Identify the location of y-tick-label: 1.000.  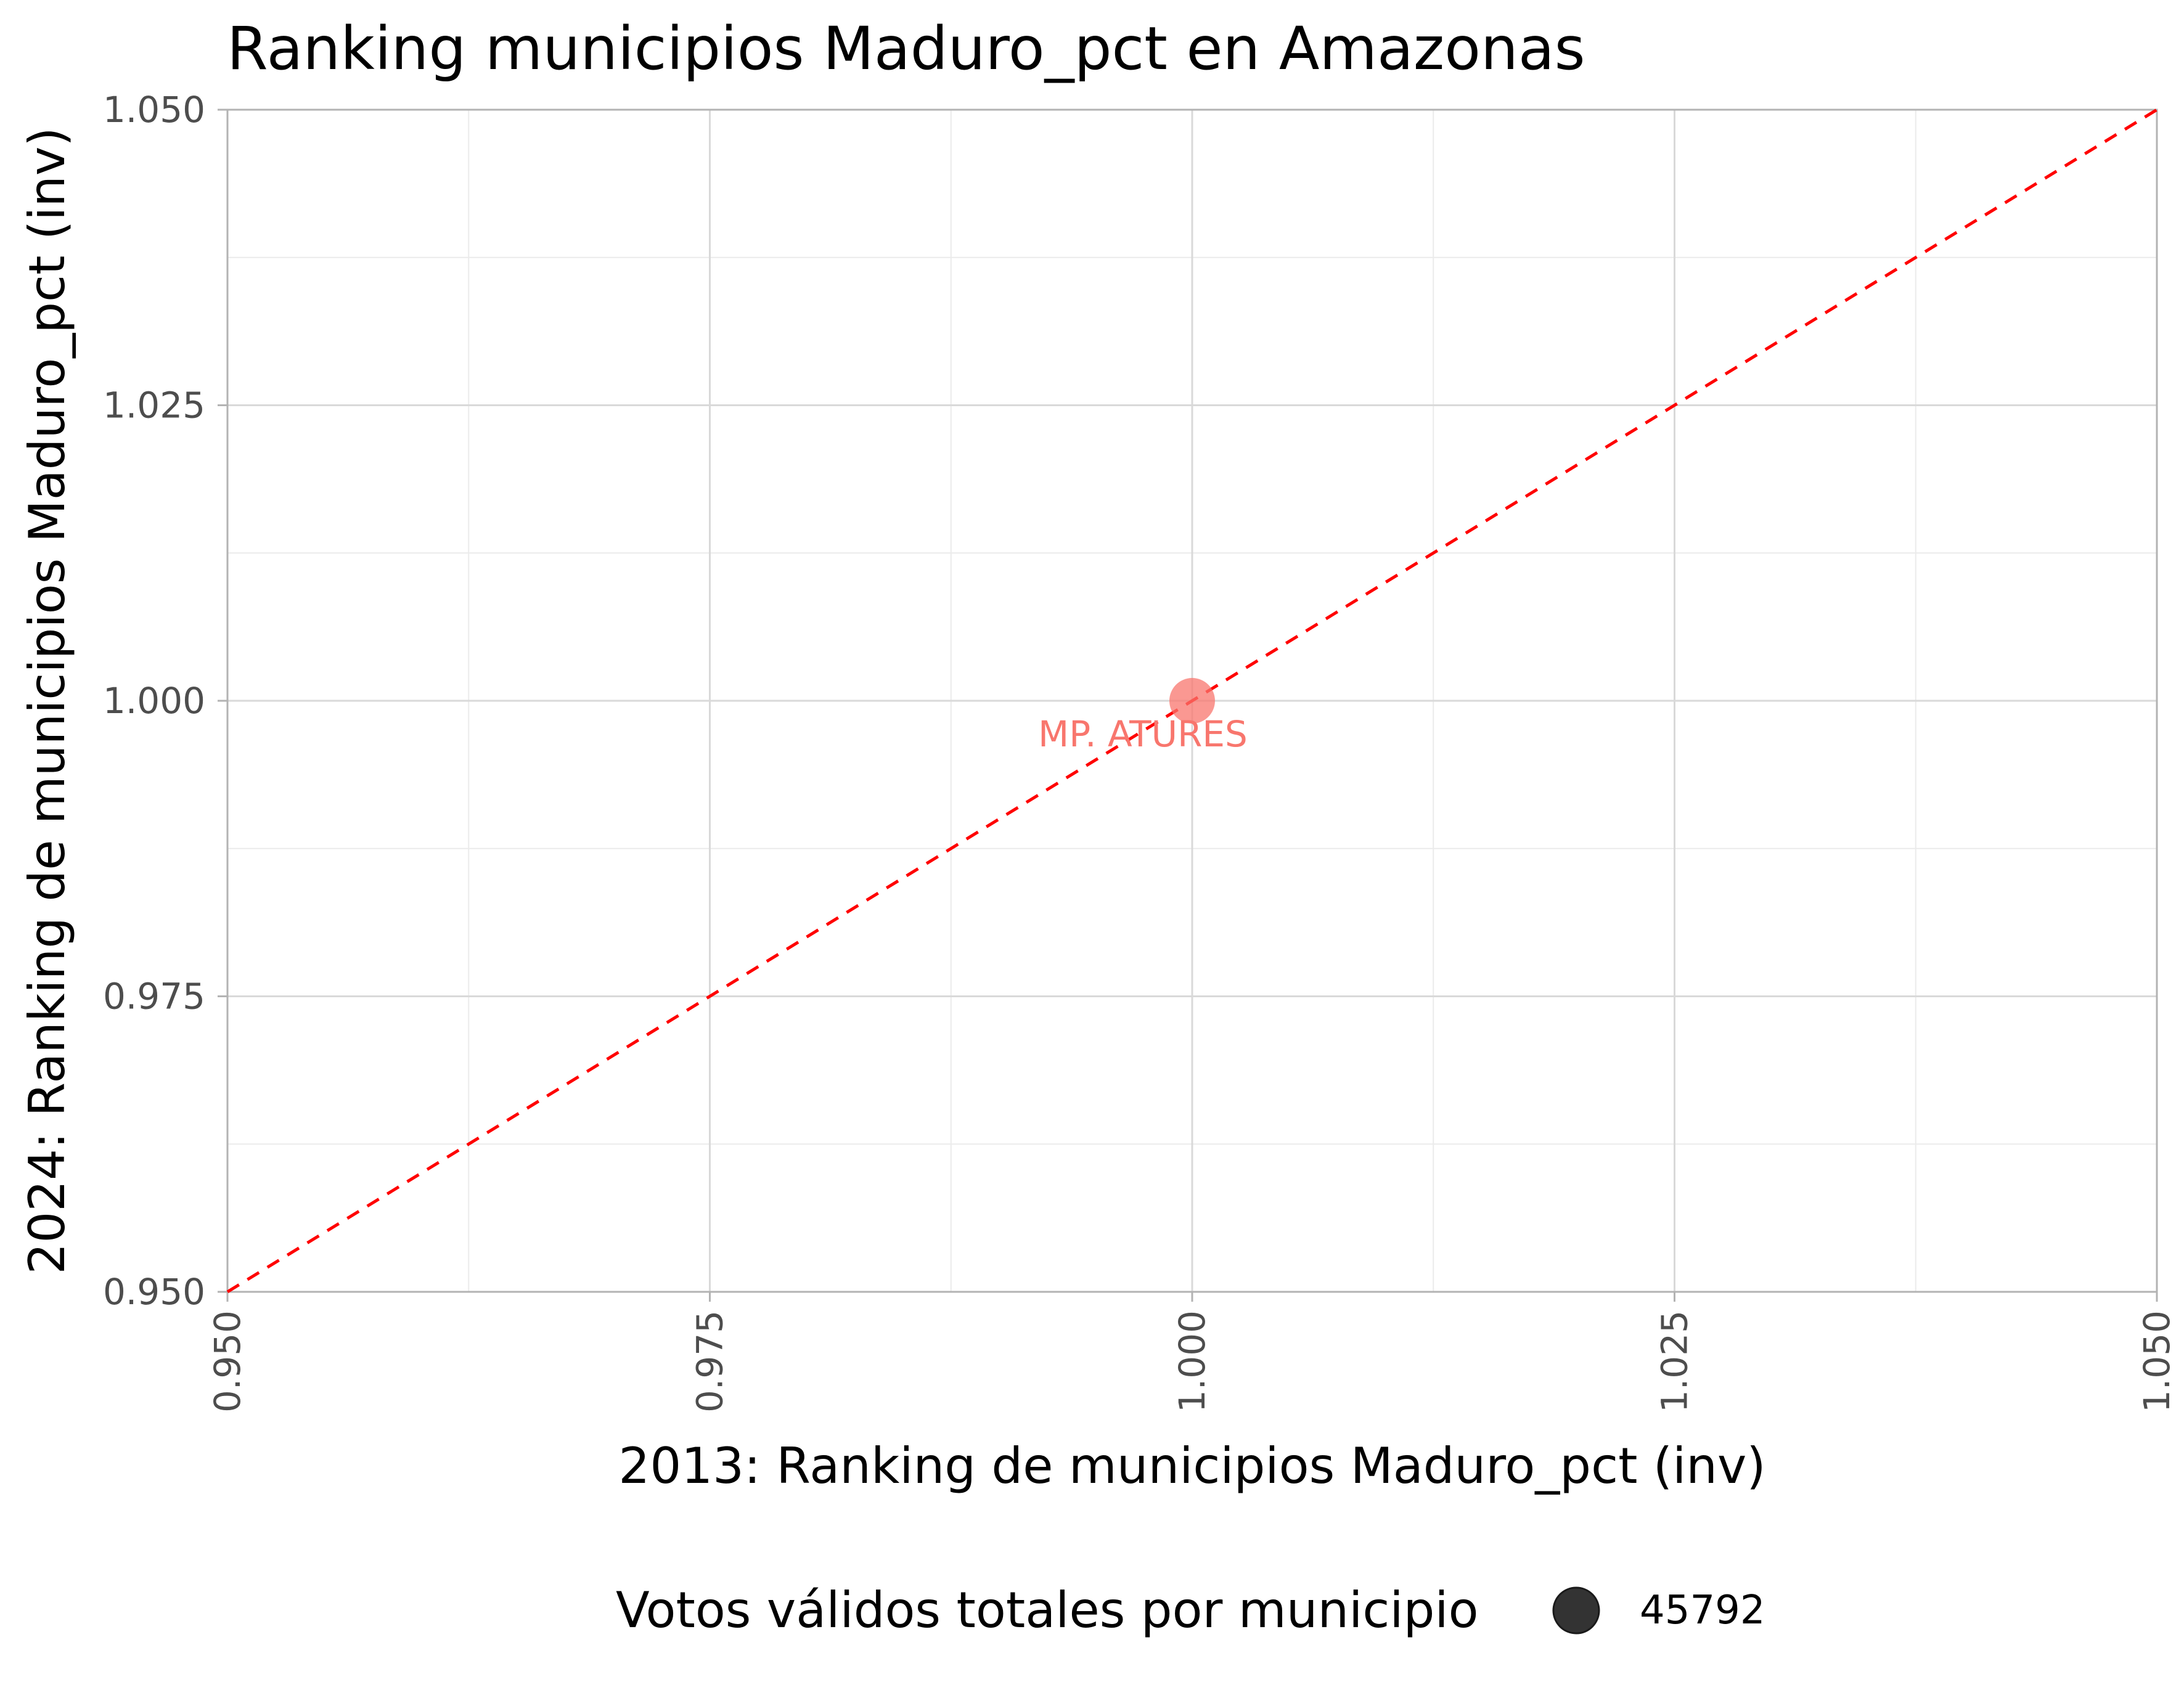
(154, 701).